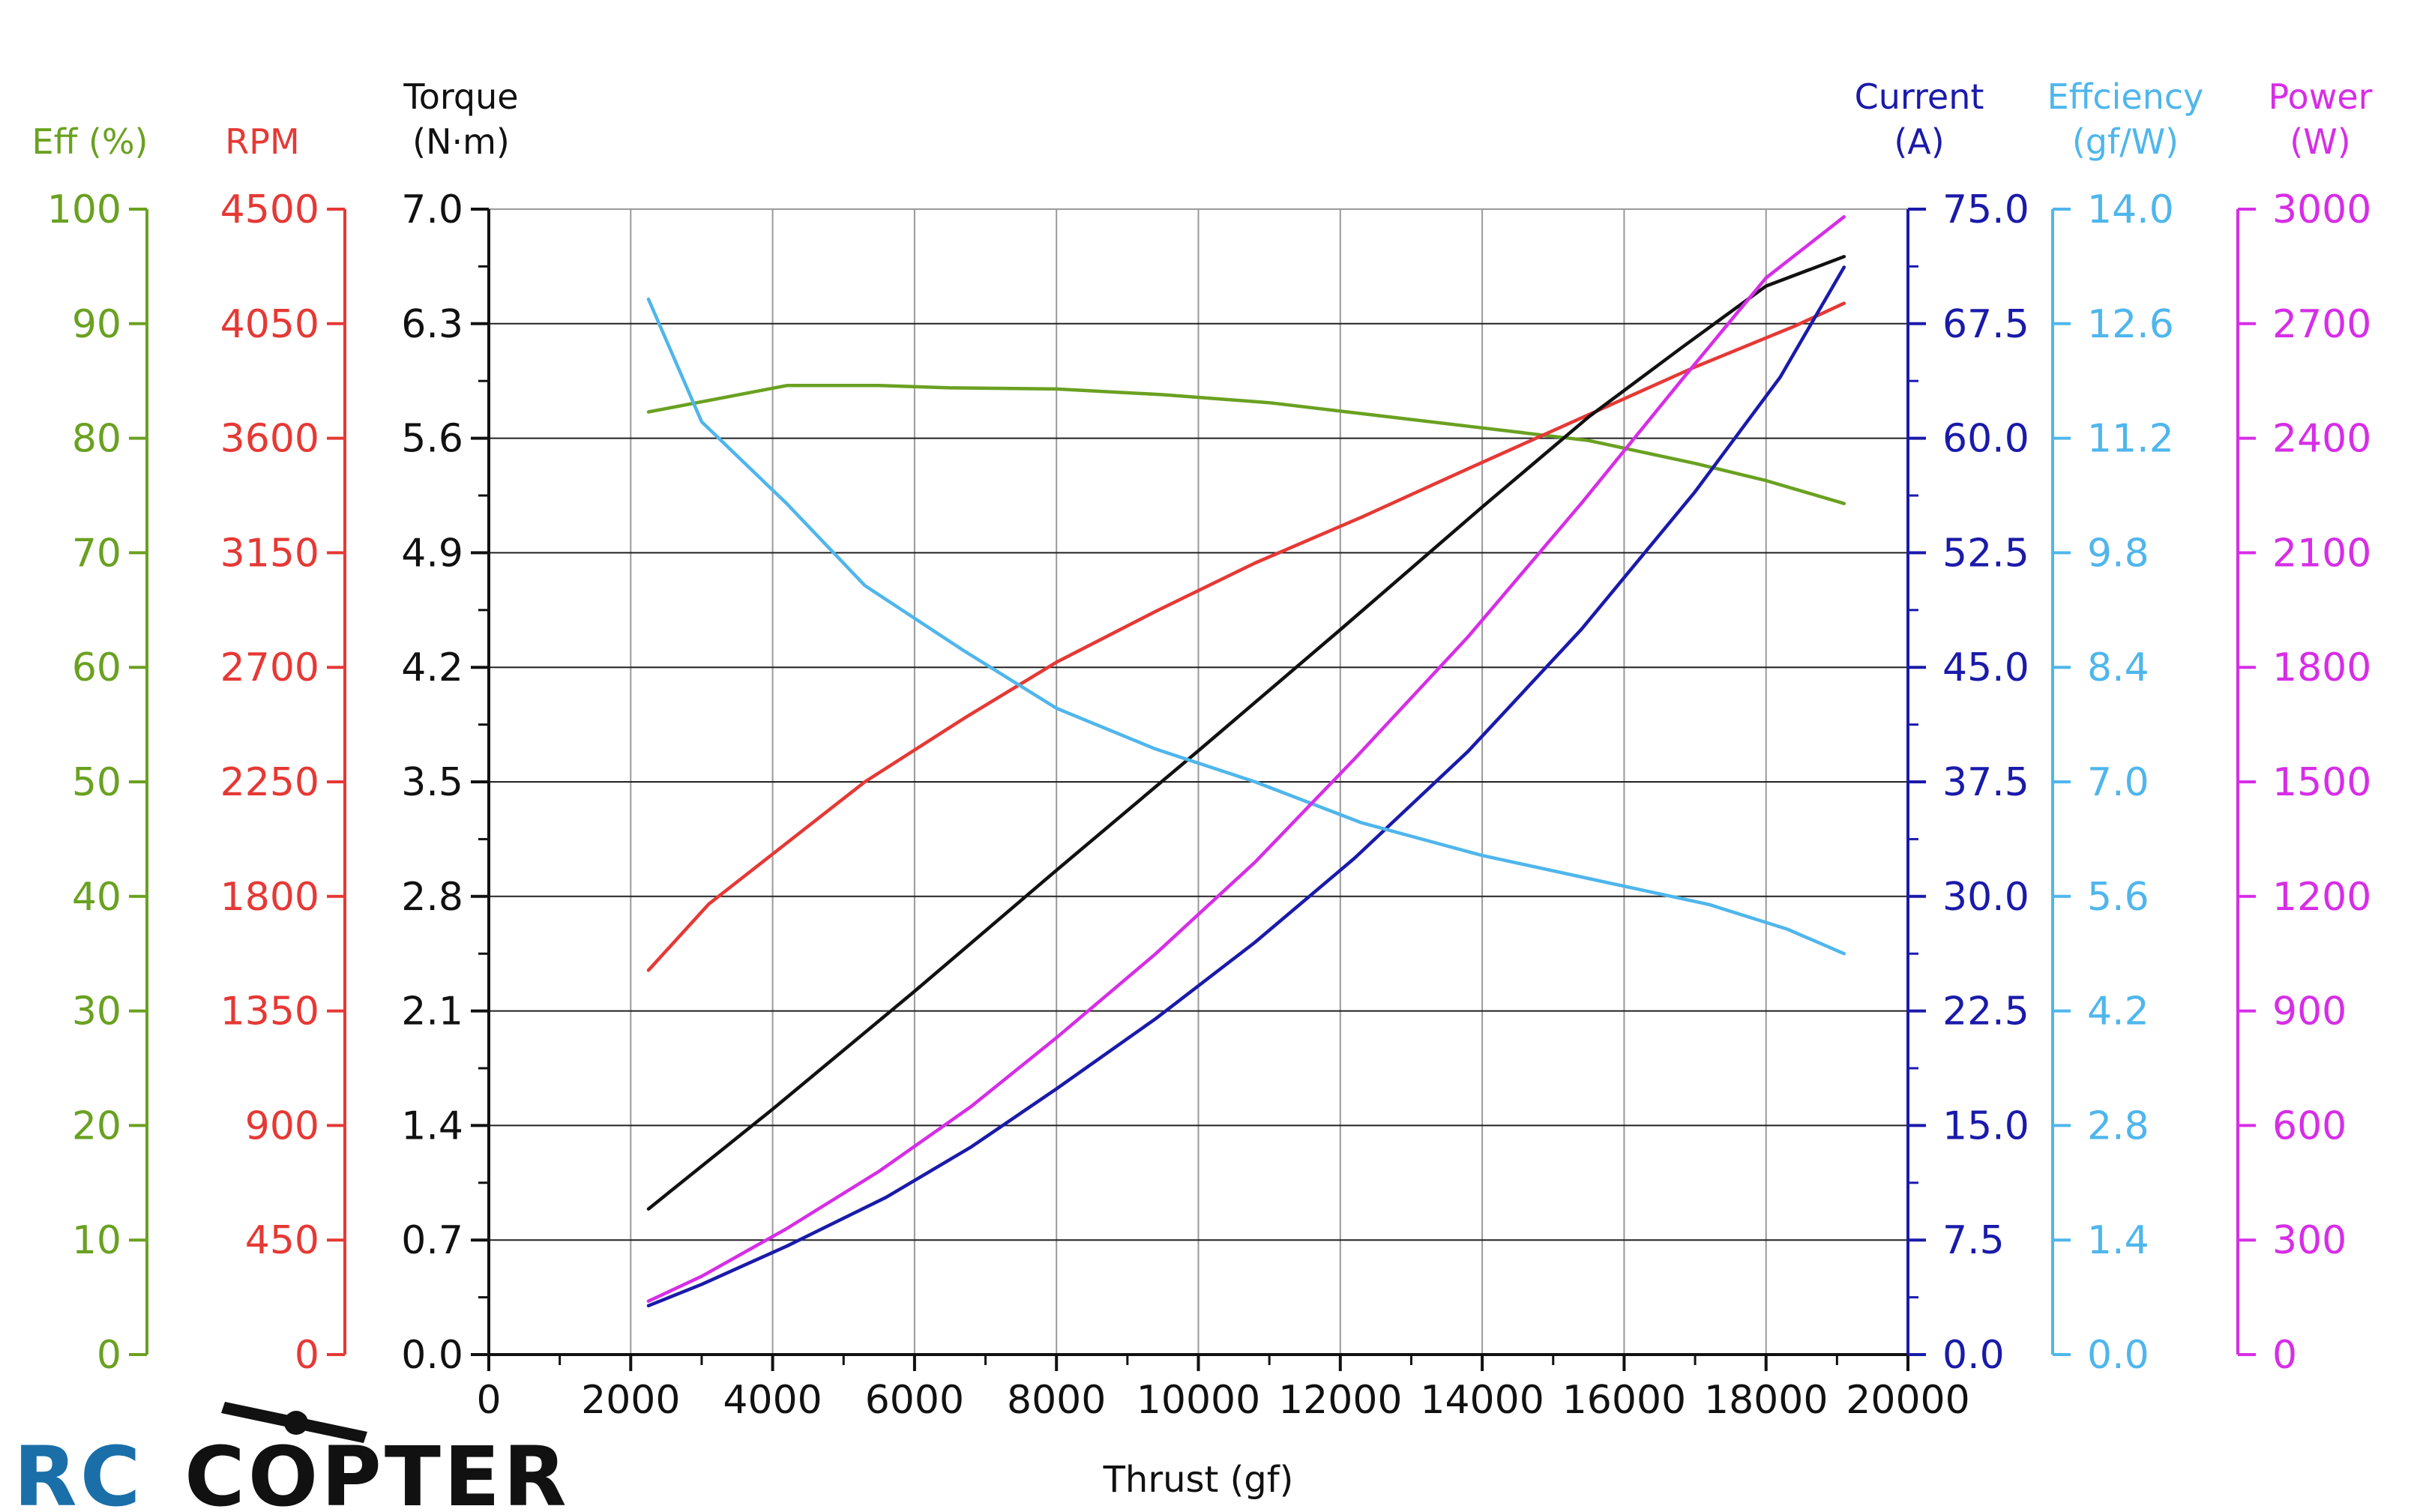 The width and height of the screenshot is (2411, 1512). I want to click on y-tick-label: 60.0, so click(1985, 439).